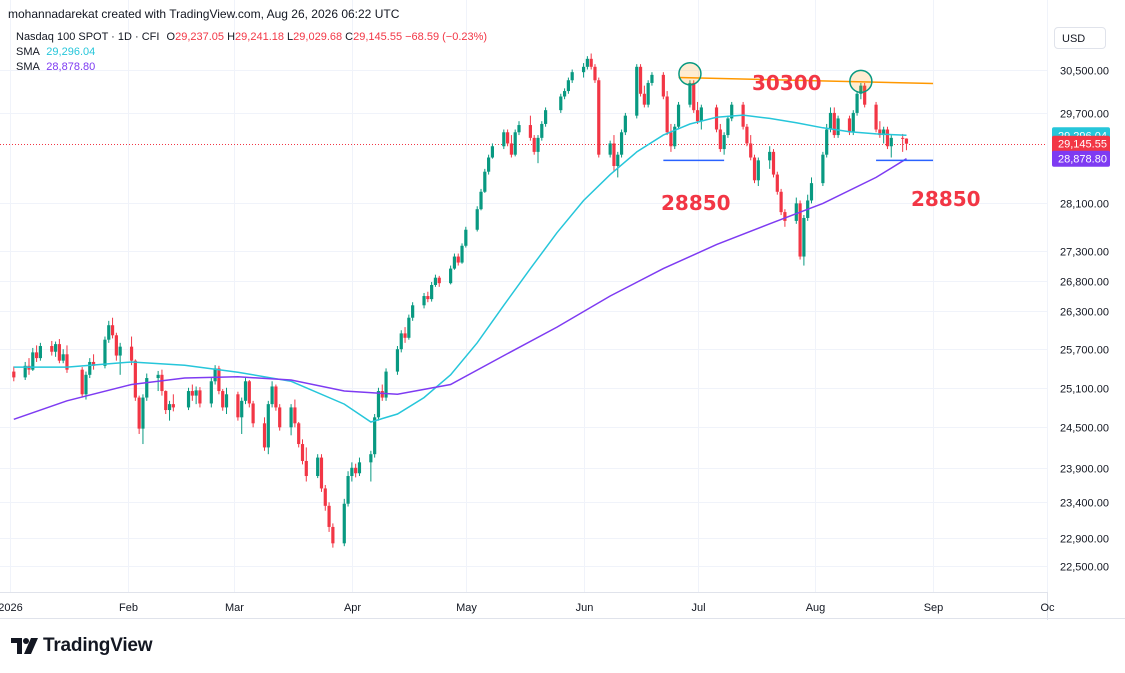 This screenshot has width=1125, height=673. Describe the element at coordinates (1080, 38) in the screenshot. I see `currency-button: USD` at that location.